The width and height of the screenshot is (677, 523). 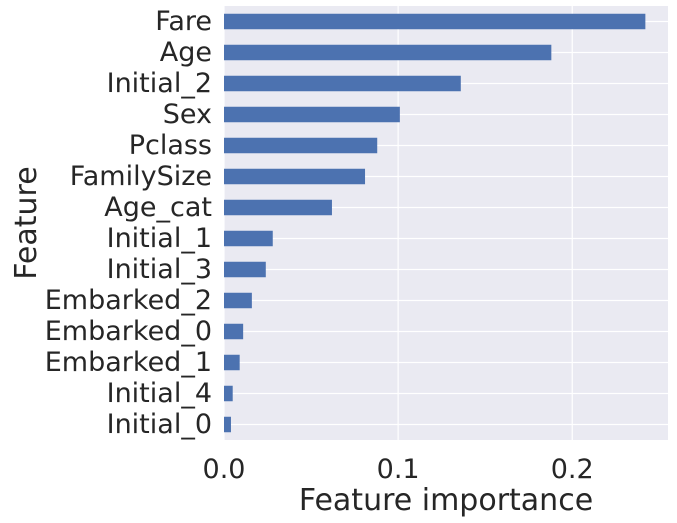 I want to click on y-tick-label-initial-1: Initial_1, so click(x=159, y=238).